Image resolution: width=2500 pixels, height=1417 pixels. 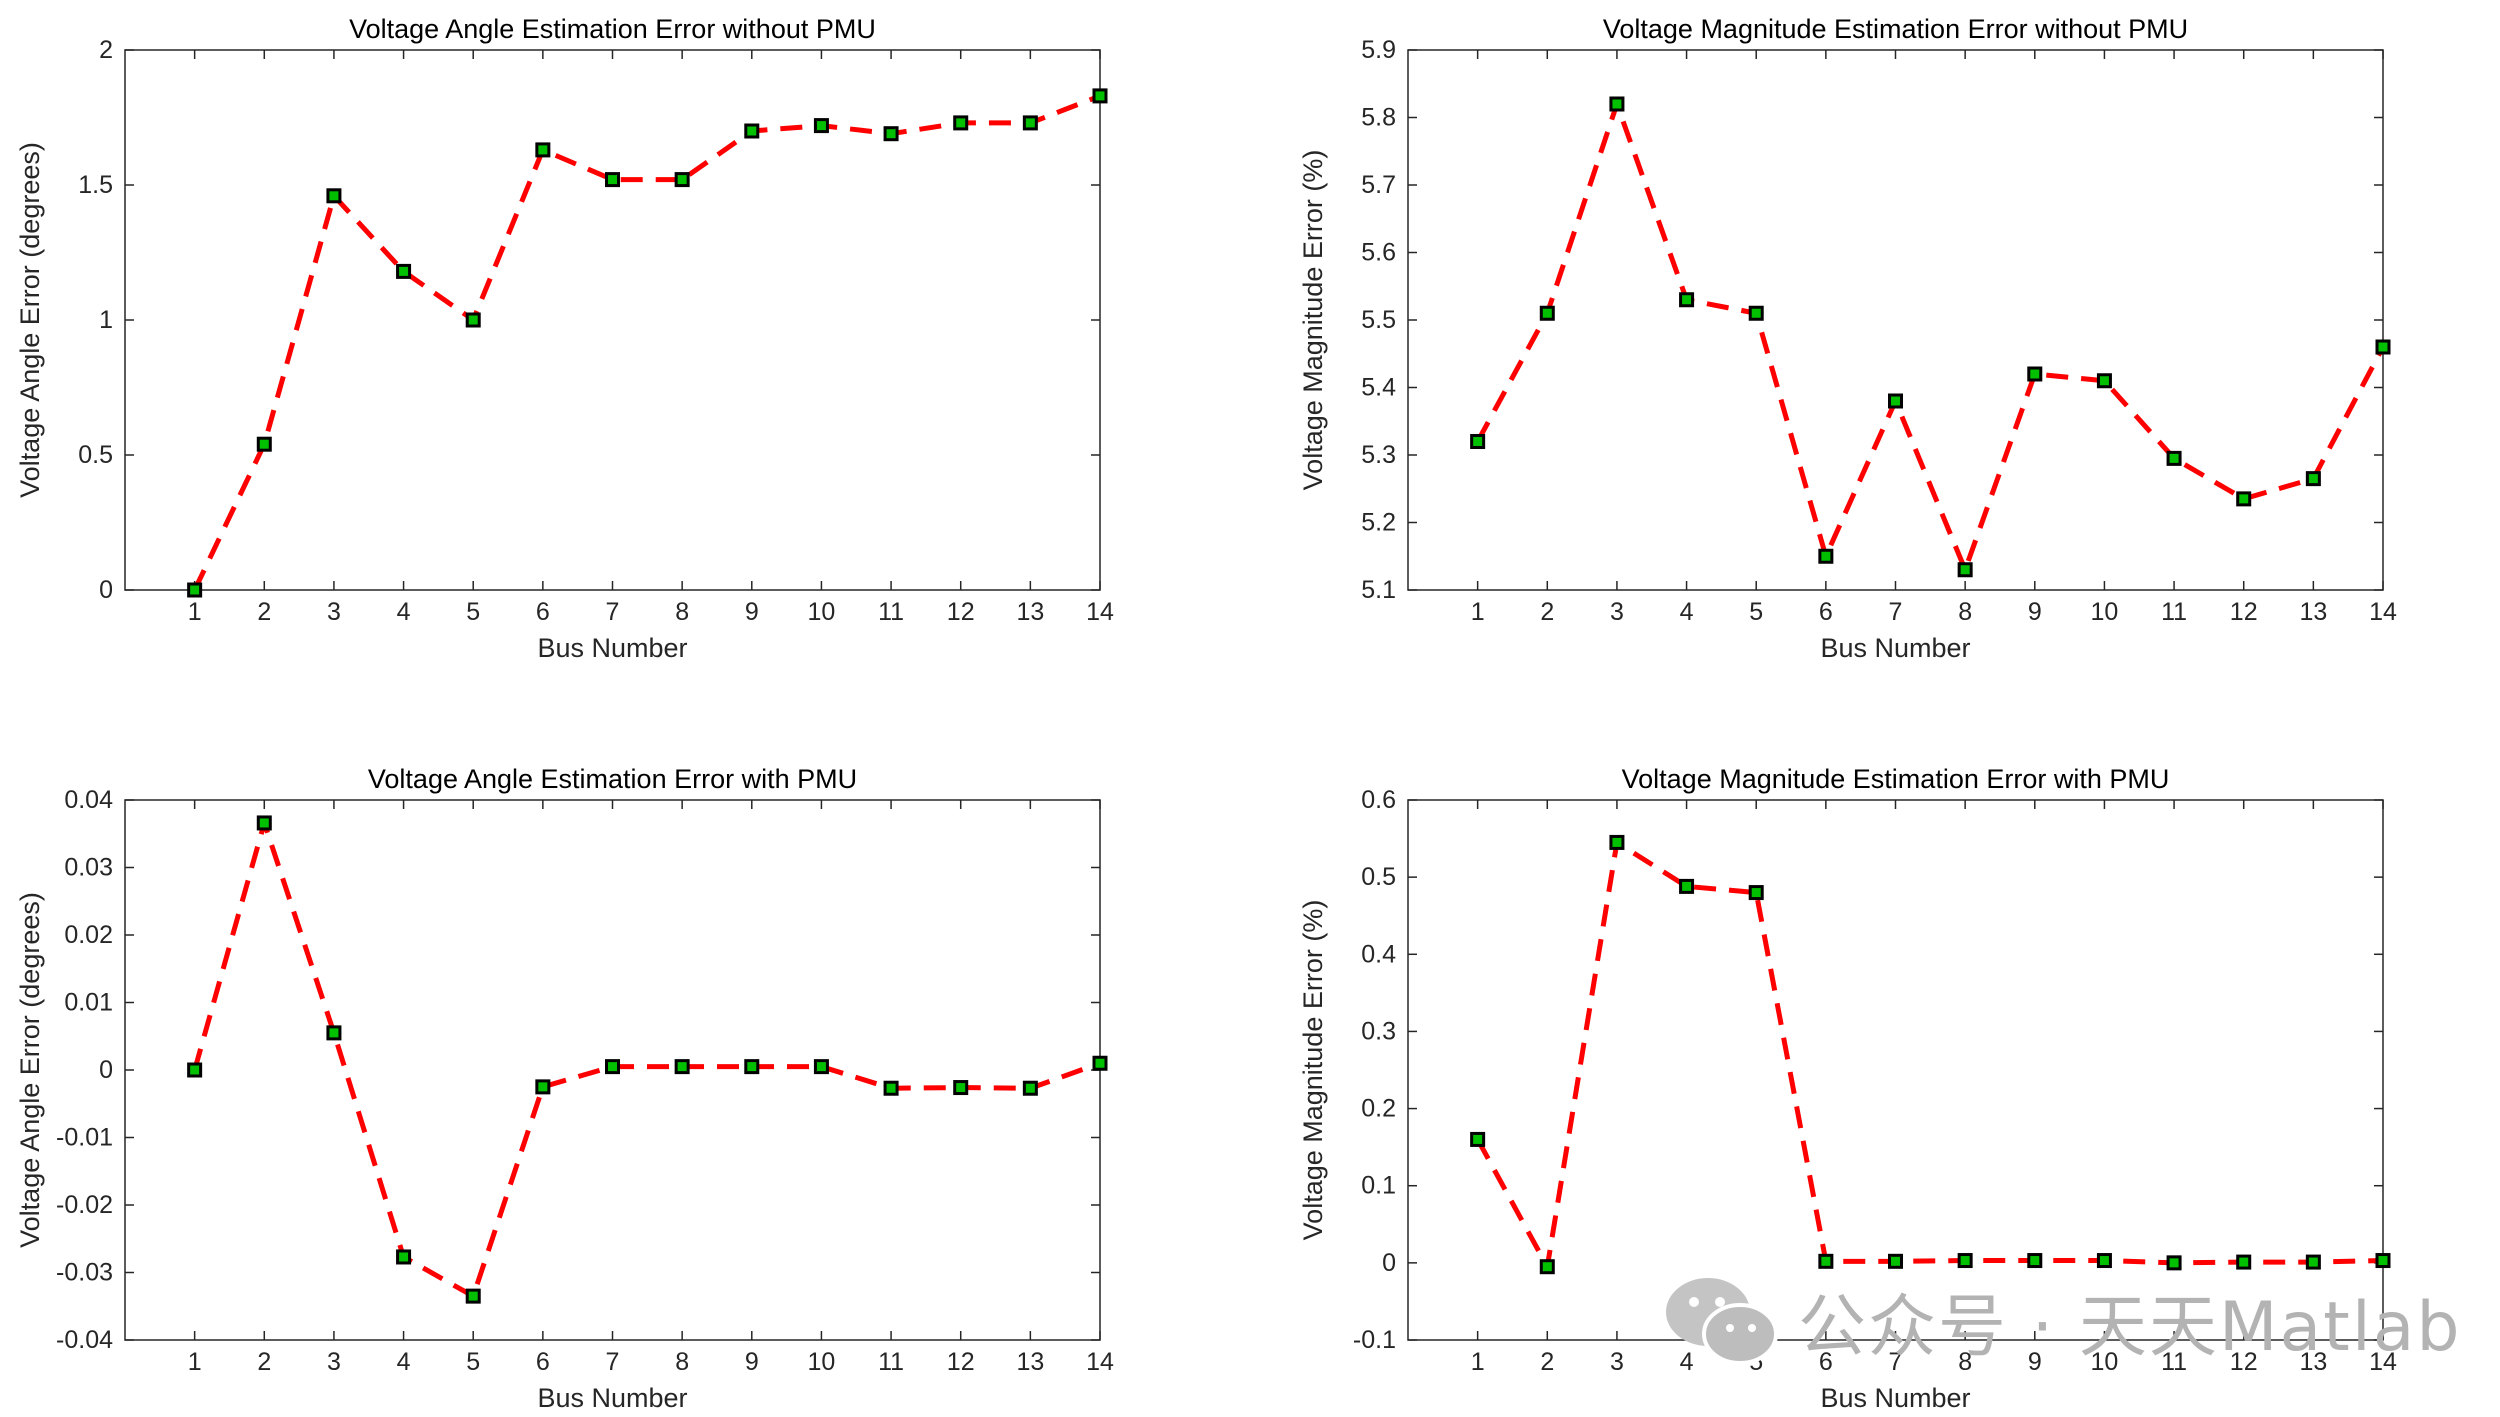 What do you see at coordinates (1378, 388) in the screenshot?
I see `y-tick-label: 5.4` at bounding box center [1378, 388].